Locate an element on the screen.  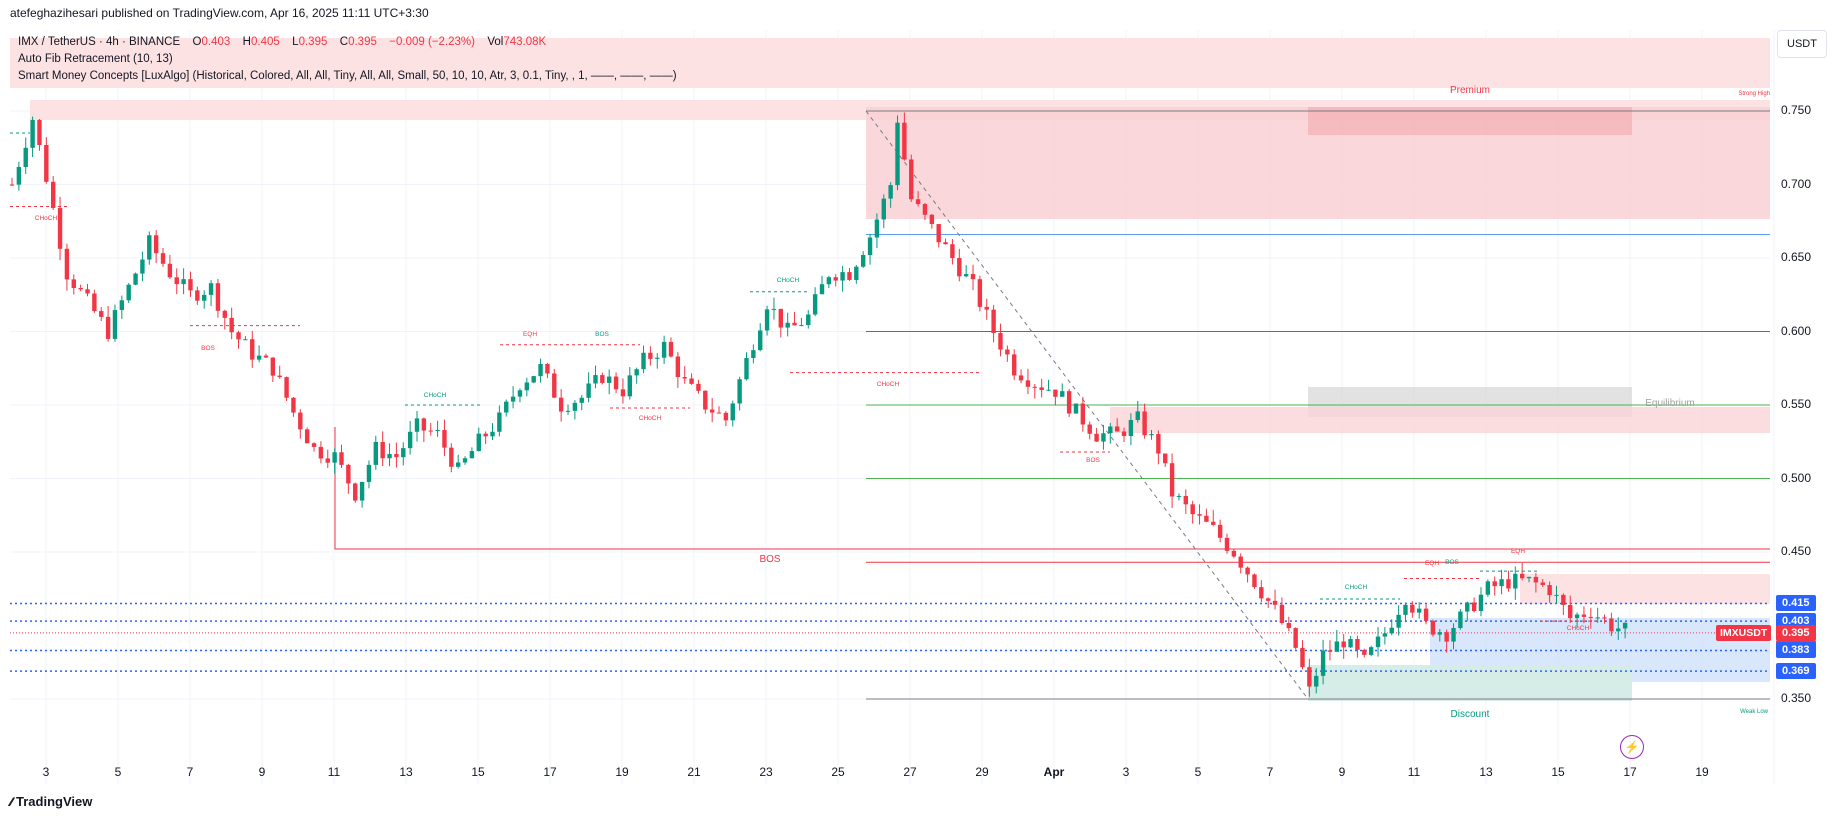
time-axis-label: 13 is located at coordinates (1486, 772).